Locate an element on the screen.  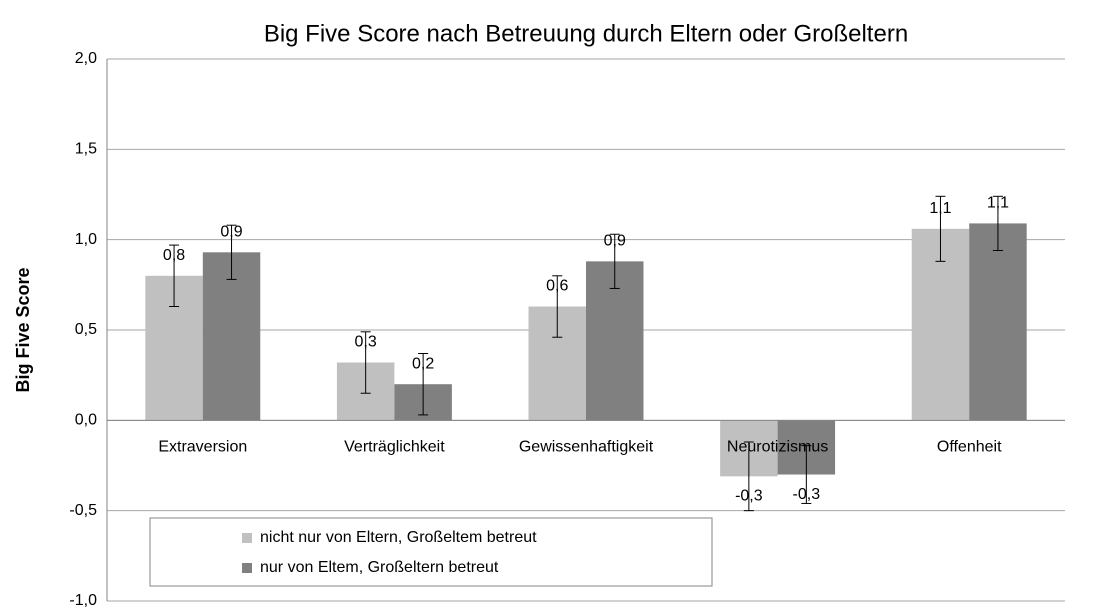
y-tick-label: 1,0 is located at coordinates (86, 239).